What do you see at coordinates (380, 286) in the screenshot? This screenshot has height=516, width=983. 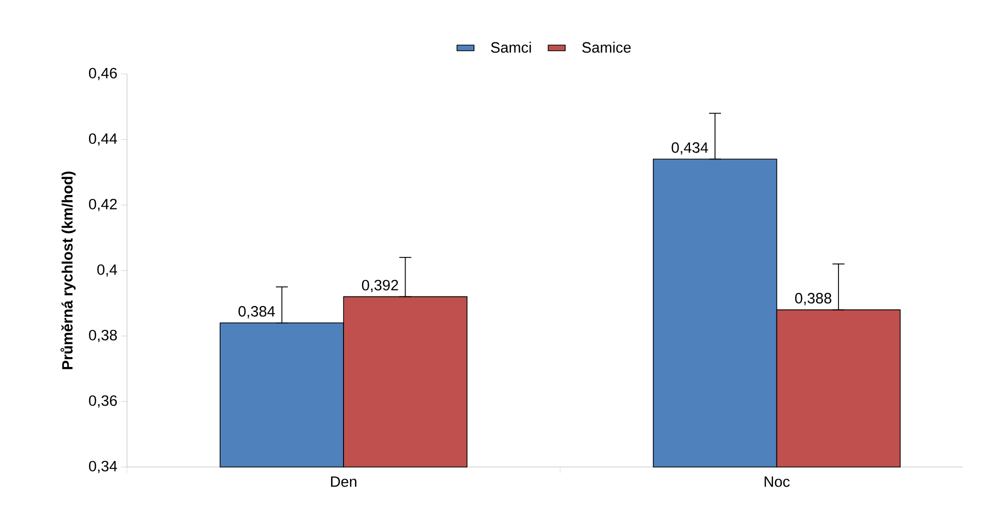 I see `data-label: 0,392` at bounding box center [380, 286].